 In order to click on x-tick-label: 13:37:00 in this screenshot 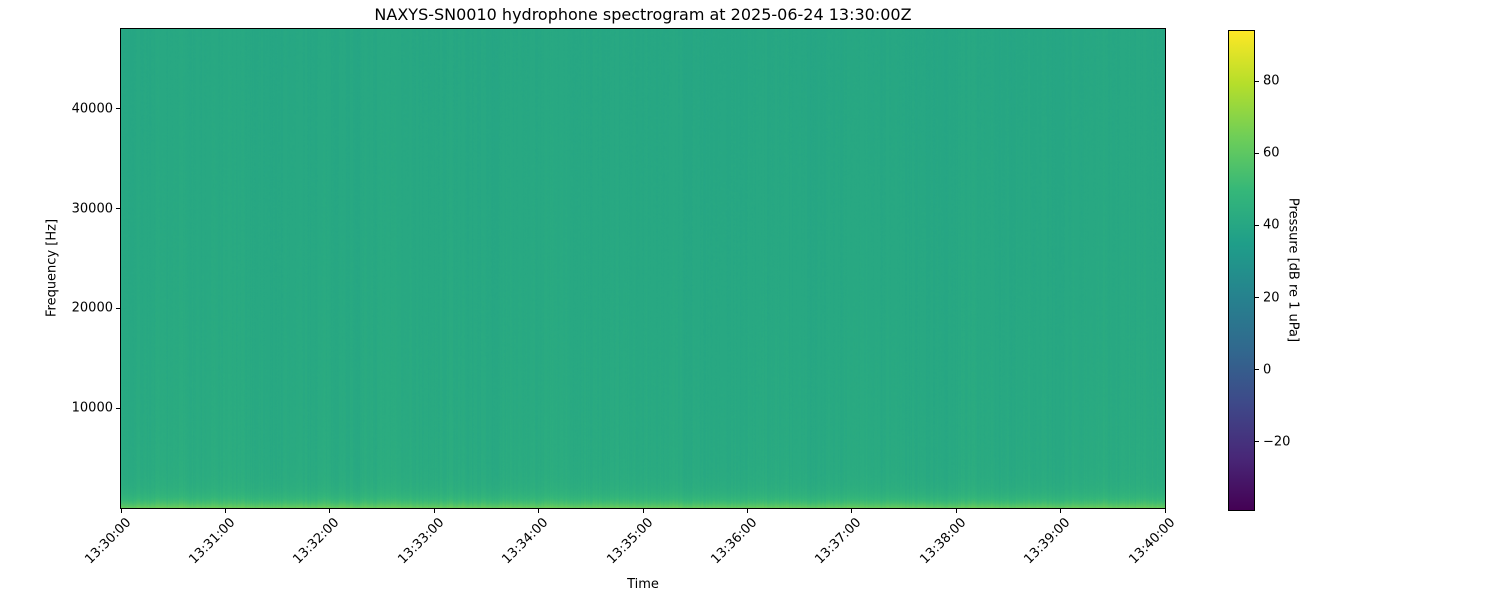, I will do `click(838, 541)`.